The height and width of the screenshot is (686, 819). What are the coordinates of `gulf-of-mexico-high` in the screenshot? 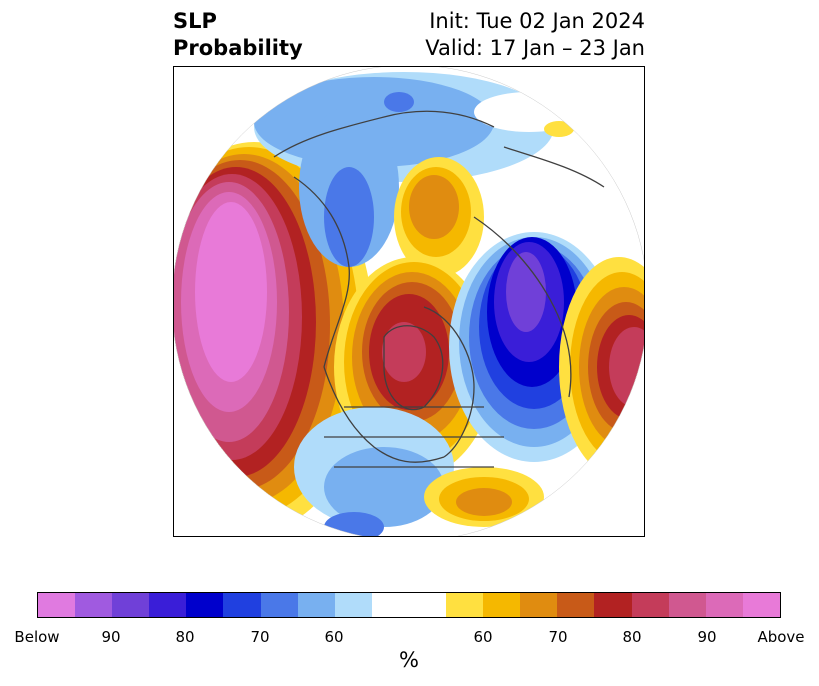 It's located at (484, 497).